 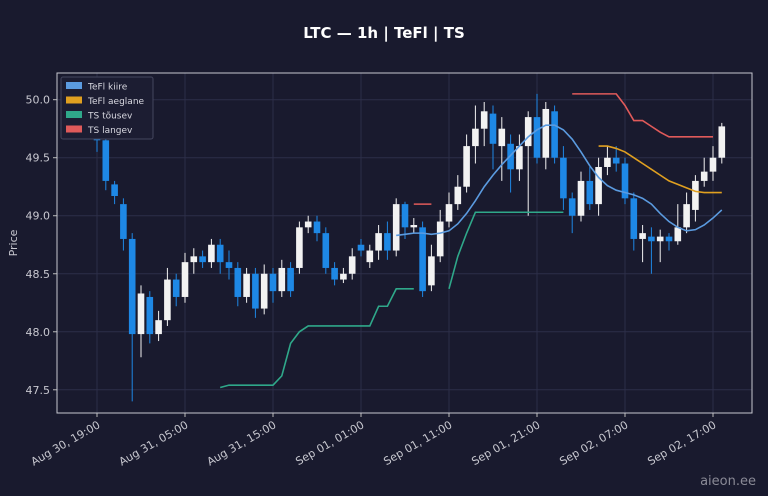 I want to click on watermark: aieon.ee, so click(x=728, y=481).